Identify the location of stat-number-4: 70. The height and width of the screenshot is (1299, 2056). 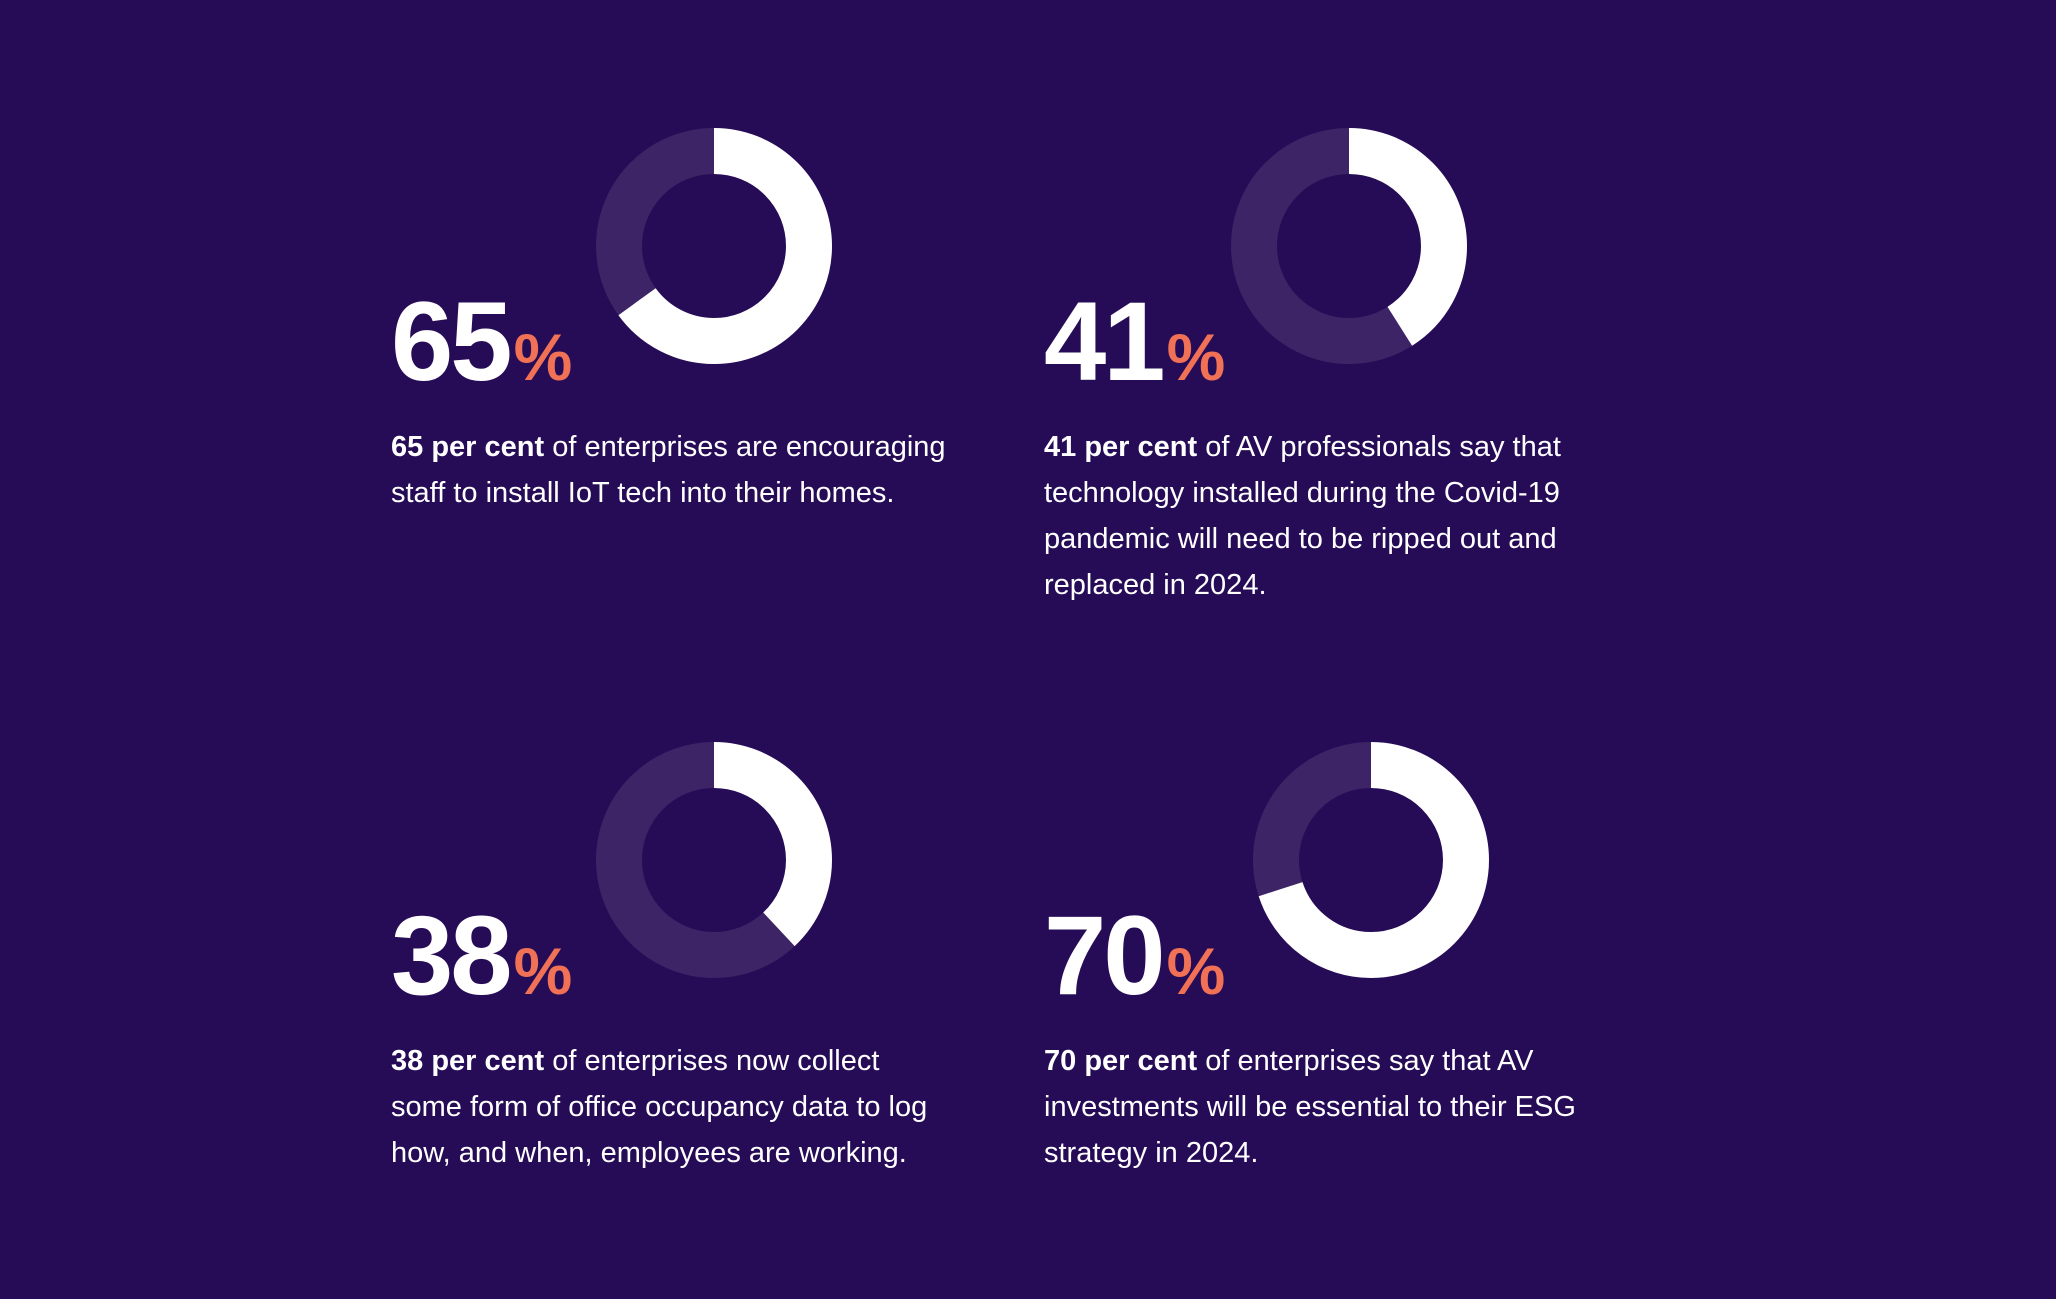
(1105, 955).